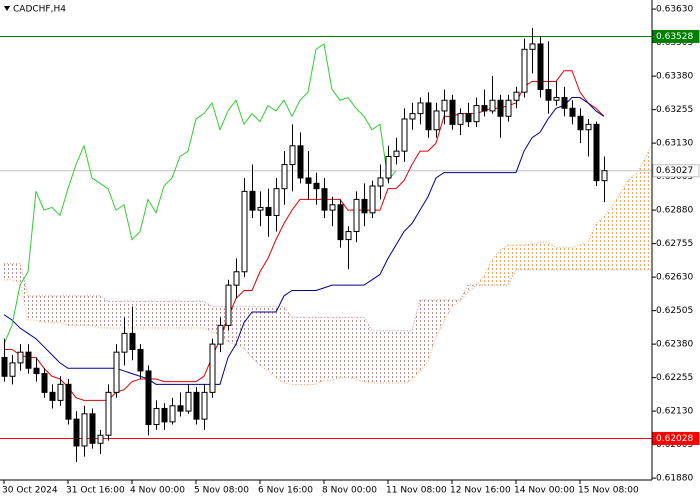 The image size is (700, 500). What do you see at coordinates (674, 77) in the screenshot?
I see `y-tick-label: 0.63380` at bounding box center [674, 77].